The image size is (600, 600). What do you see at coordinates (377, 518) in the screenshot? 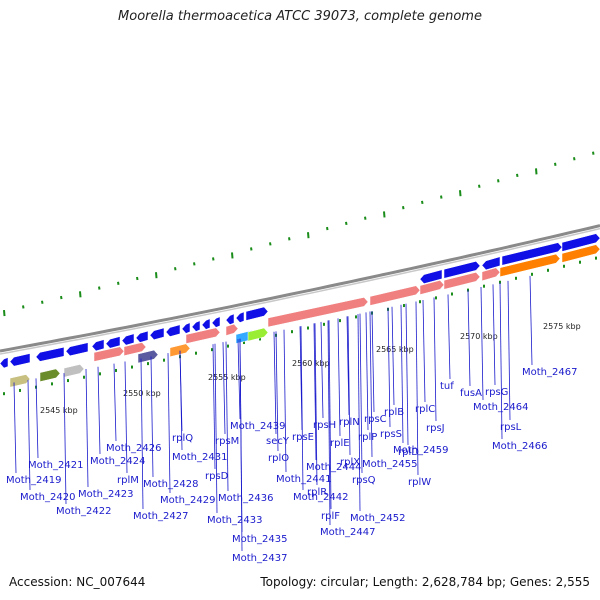
I see `gene-label: Moth_2452` at bounding box center [377, 518].